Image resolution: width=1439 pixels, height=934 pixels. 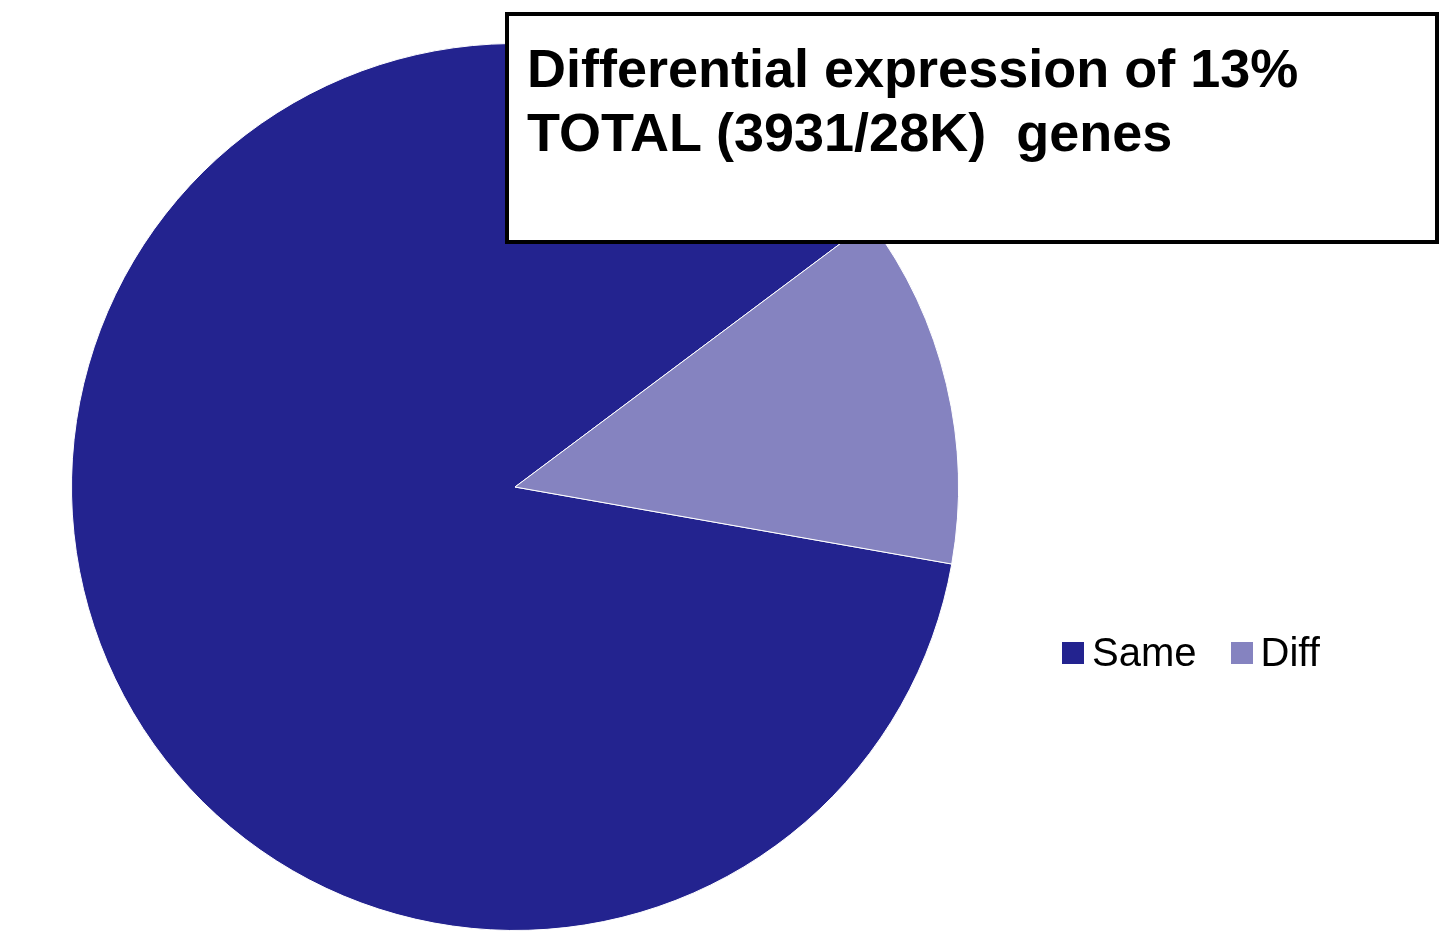 I want to click on legend-label: Diff, so click(x=1290, y=652).